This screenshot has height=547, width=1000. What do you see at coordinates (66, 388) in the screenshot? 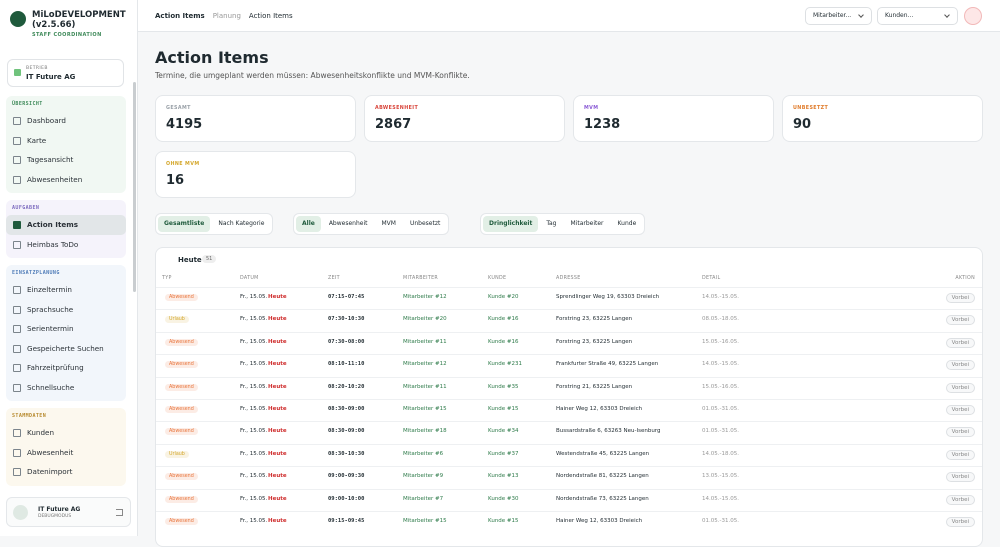
I see `nav-item: Schnellsuche` at bounding box center [66, 388].